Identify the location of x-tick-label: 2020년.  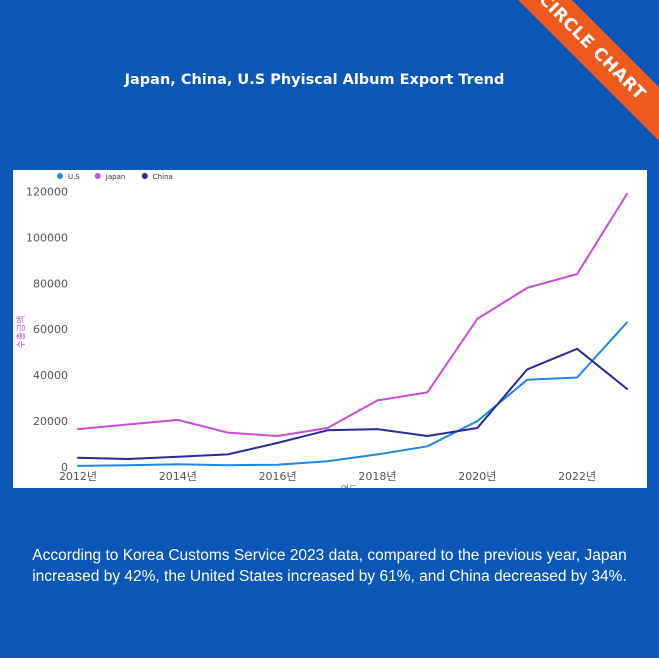
(477, 476).